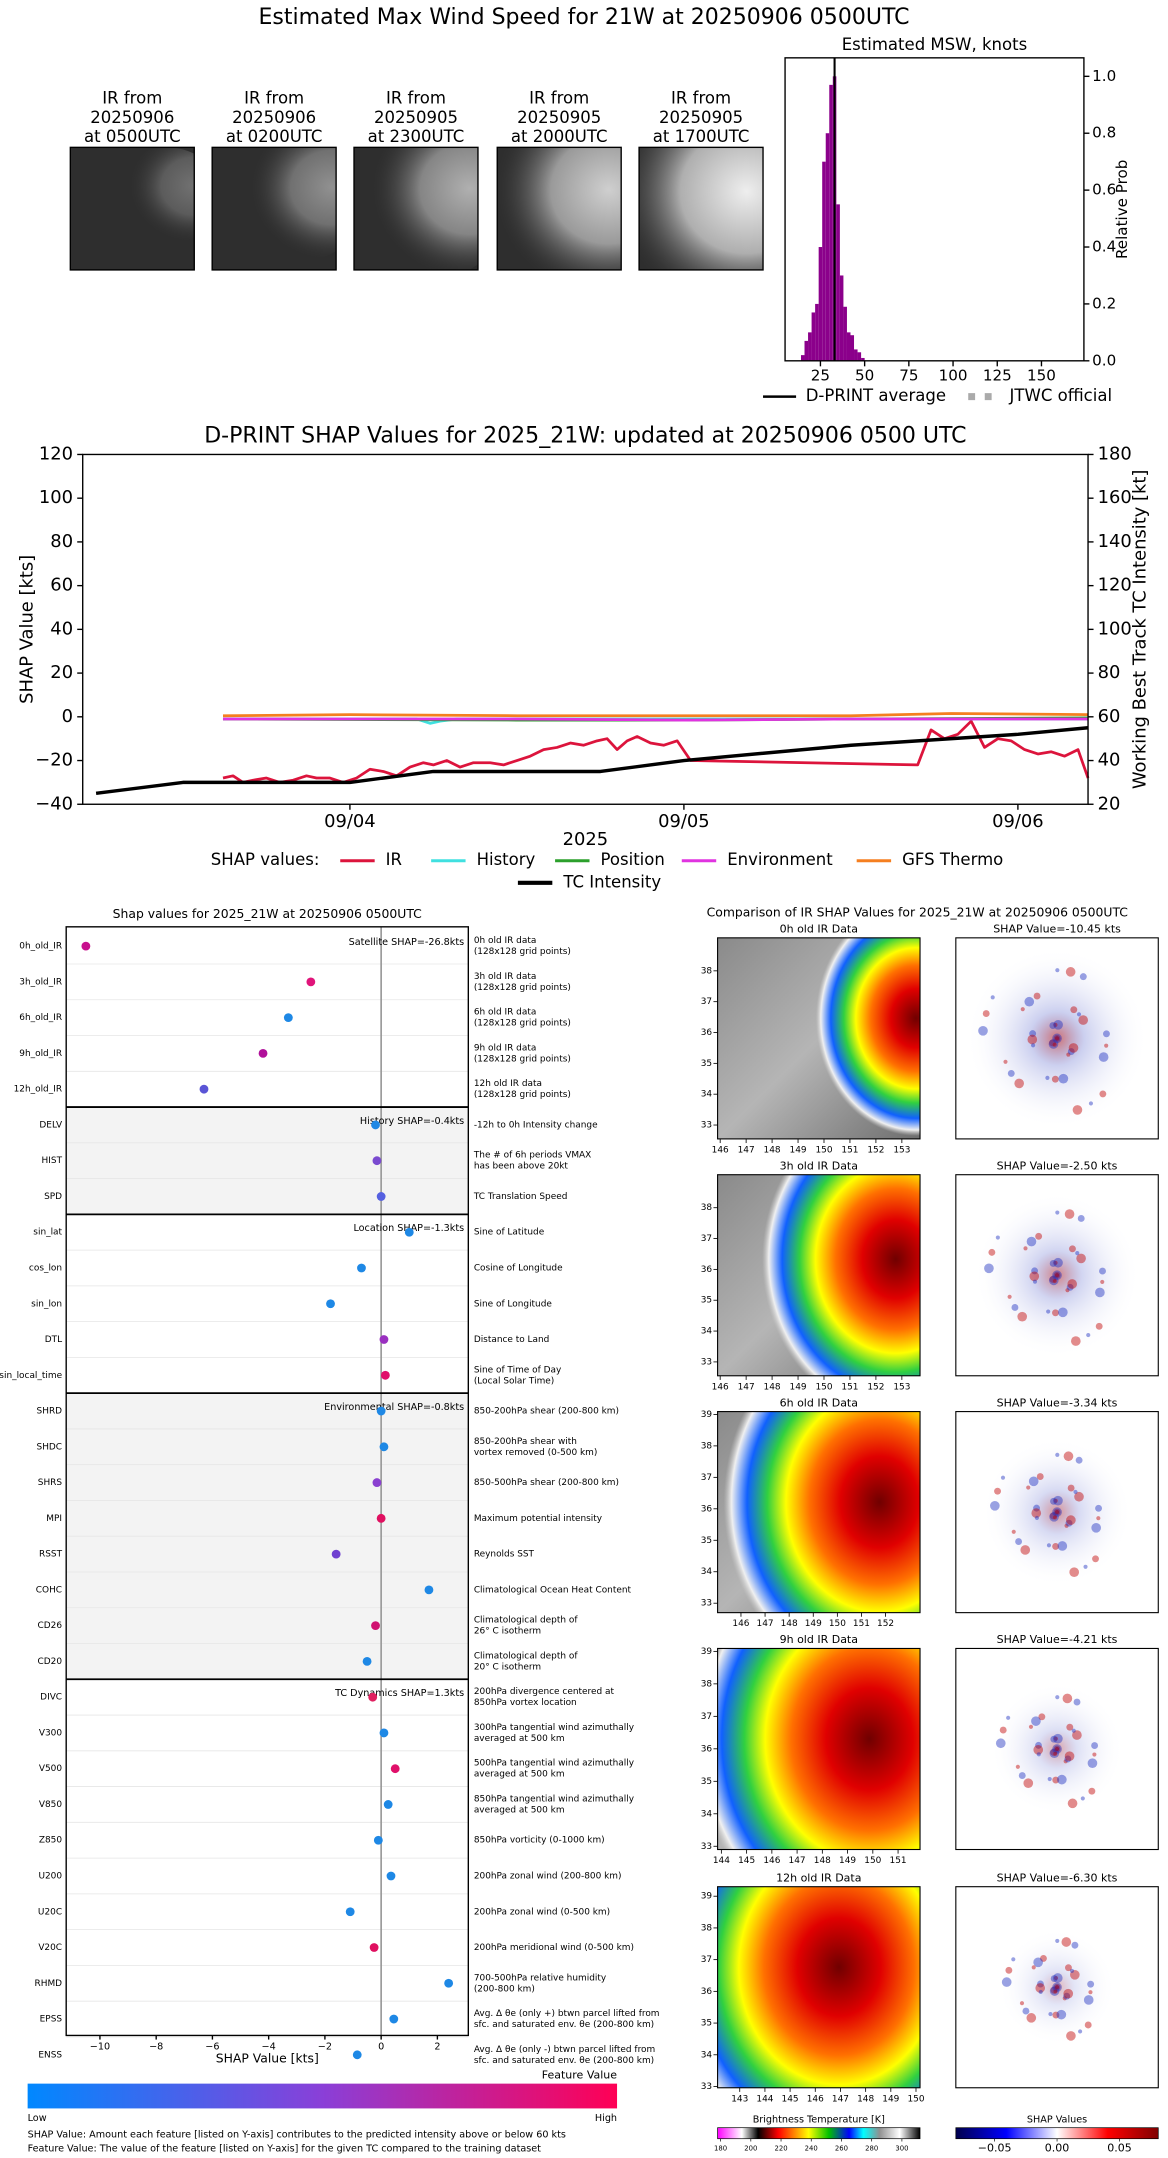 The width and height of the screenshot is (1168, 2158). I want to click on shap-image, so click(1057, 1038).